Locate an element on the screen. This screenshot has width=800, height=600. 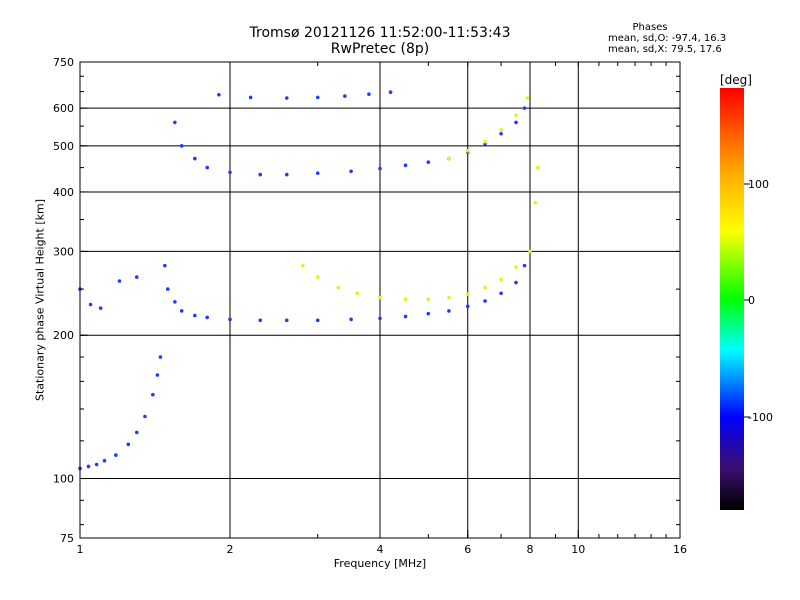
y-tick-label: 75 is located at coordinates (67, 538).